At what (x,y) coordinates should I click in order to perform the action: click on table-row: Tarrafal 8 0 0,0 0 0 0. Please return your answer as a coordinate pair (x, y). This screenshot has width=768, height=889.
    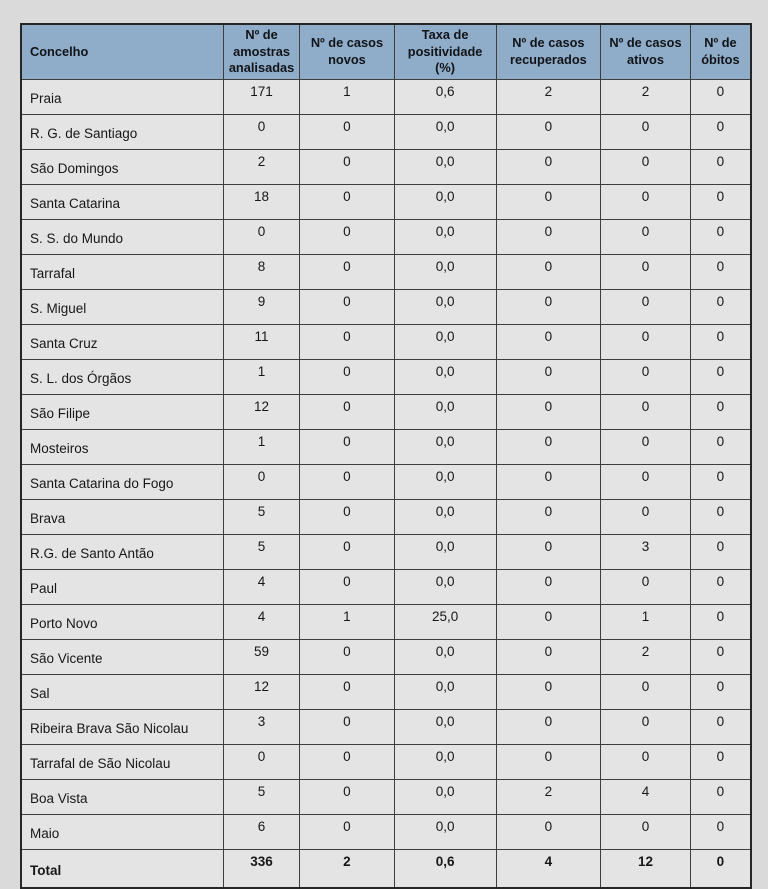
    Looking at the image, I should click on (386, 272).